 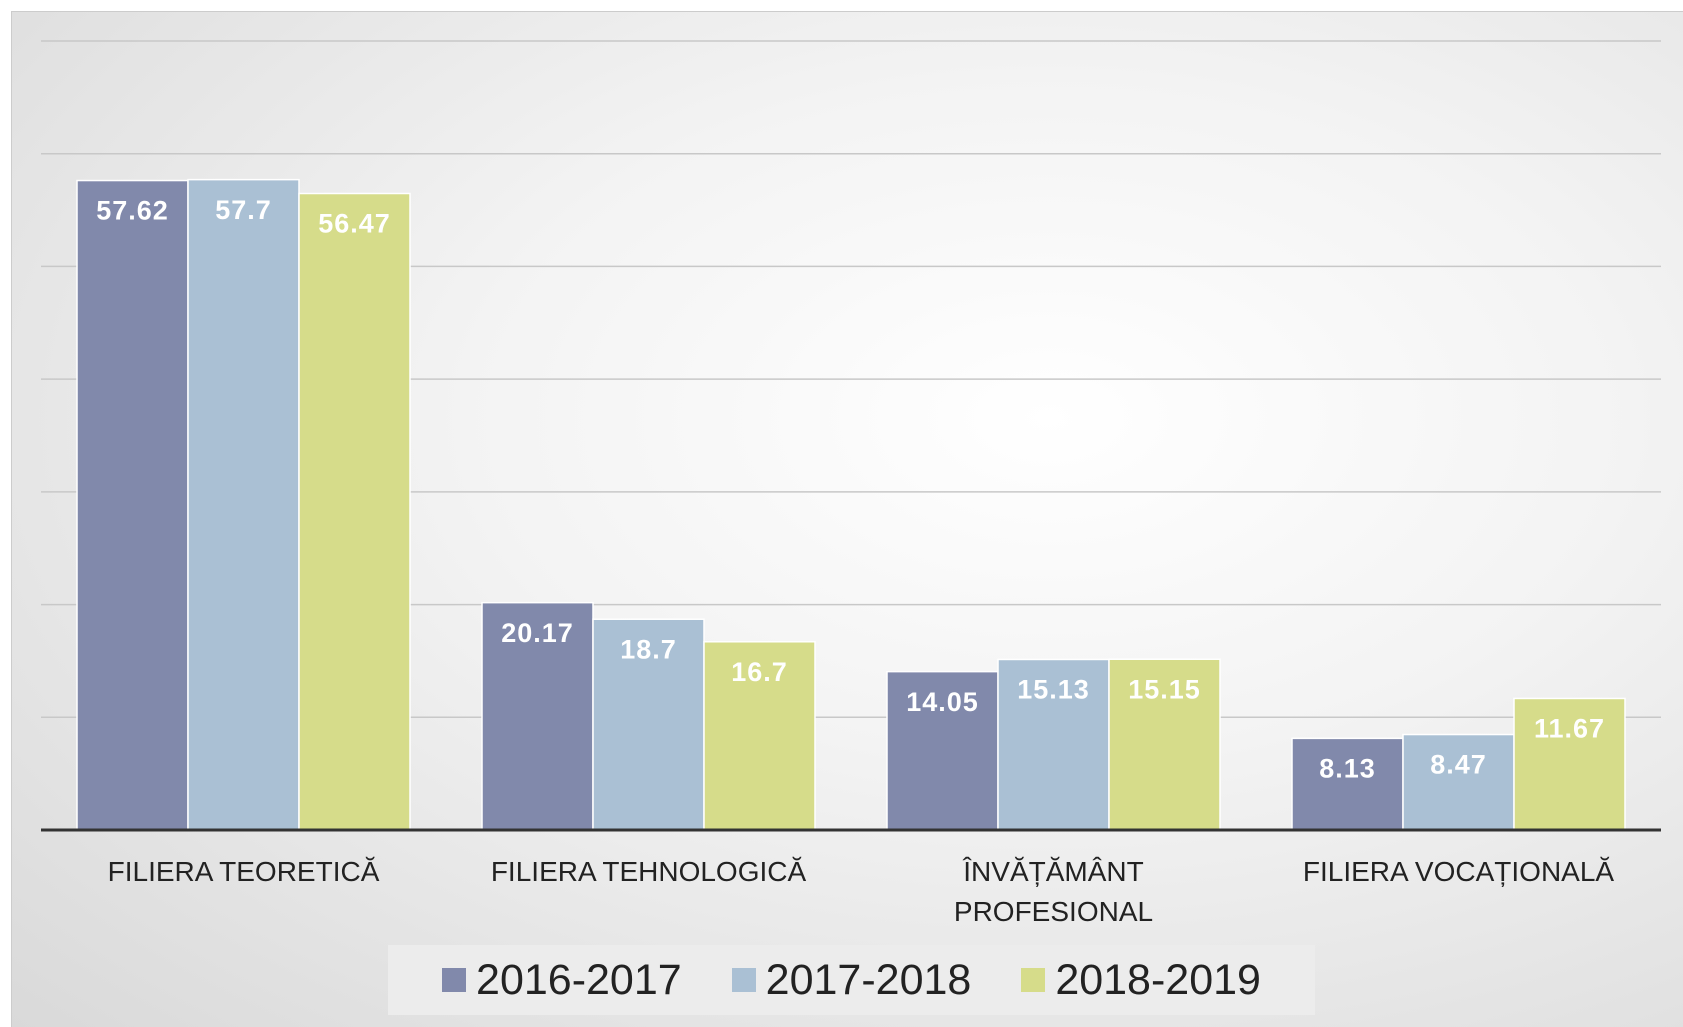 What do you see at coordinates (1569, 729) in the screenshot?
I see `data-label: 11.67` at bounding box center [1569, 729].